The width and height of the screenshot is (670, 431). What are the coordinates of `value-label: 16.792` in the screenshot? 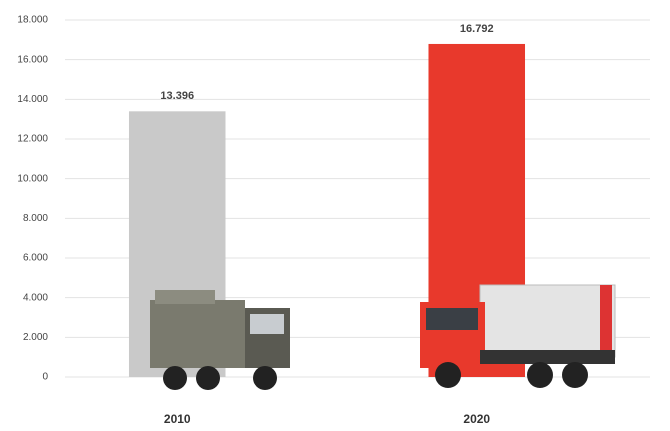 It's located at (477, 29).